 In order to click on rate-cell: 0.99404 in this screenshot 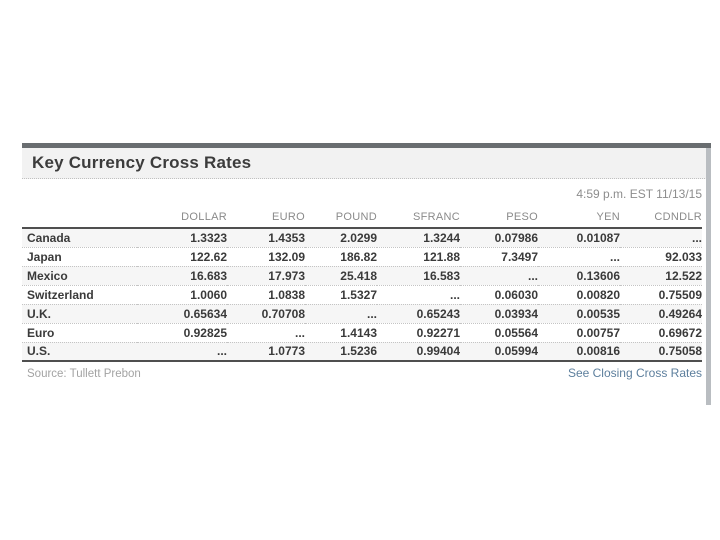, I will do `click(418, 352)`.